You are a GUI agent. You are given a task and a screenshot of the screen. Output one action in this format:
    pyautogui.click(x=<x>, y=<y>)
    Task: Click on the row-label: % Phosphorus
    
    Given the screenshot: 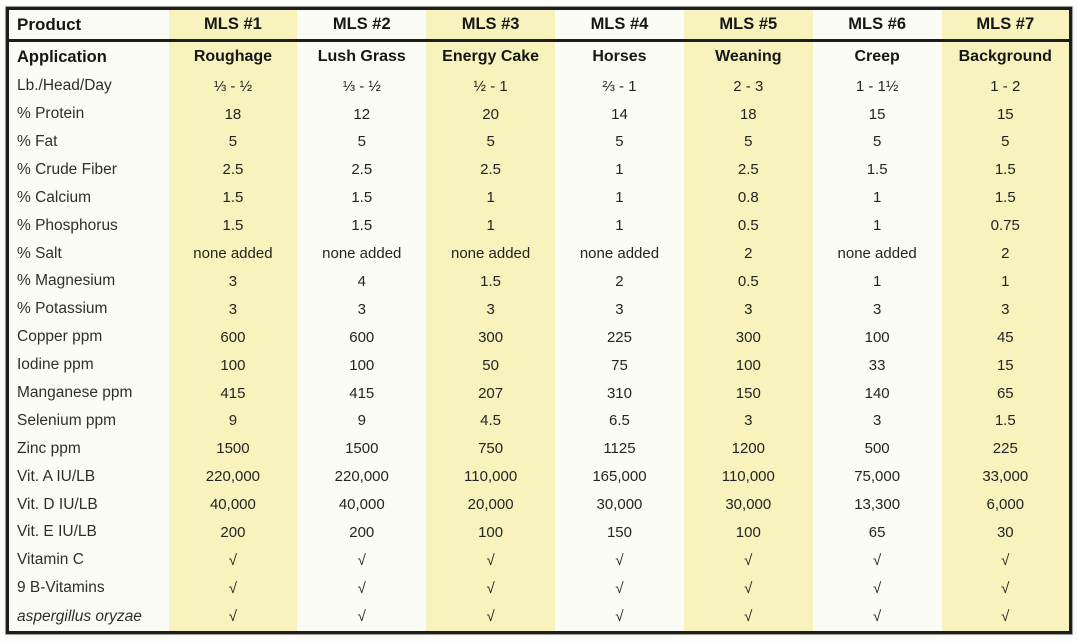 What is the action you would take?
    pyautogui.click(x=67, y=225)
    